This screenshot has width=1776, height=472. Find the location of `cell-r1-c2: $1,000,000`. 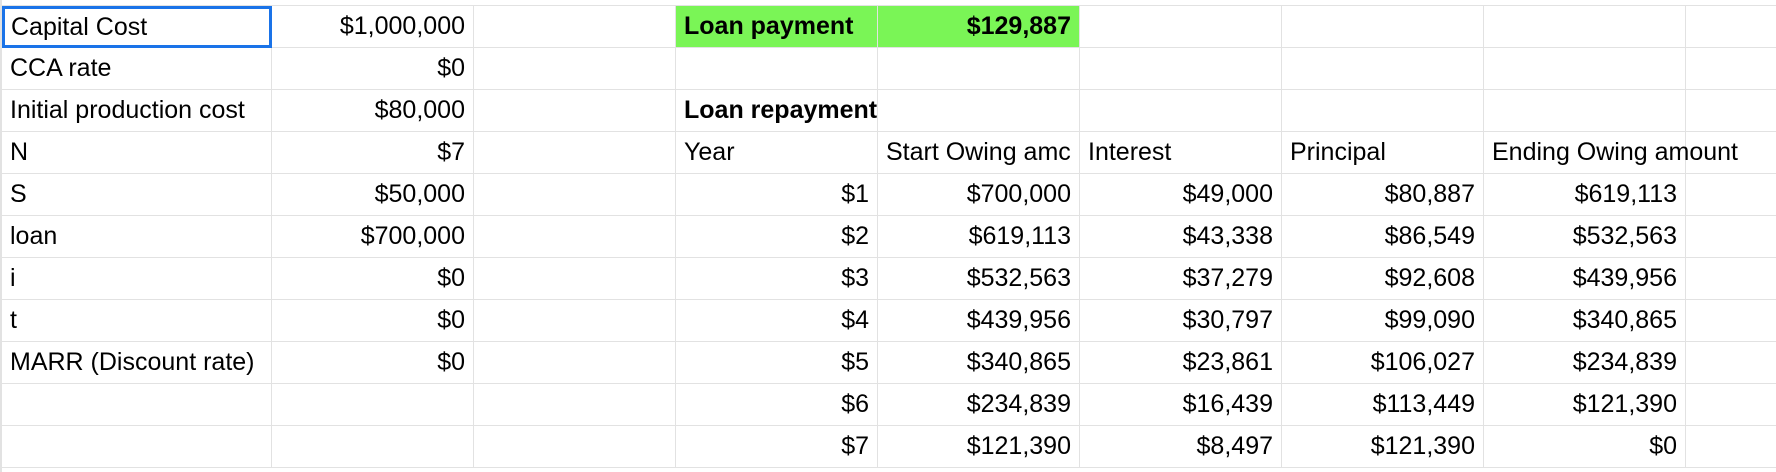

cell-r1-c2: $1,000,000 is located at coordinates (373, 27).